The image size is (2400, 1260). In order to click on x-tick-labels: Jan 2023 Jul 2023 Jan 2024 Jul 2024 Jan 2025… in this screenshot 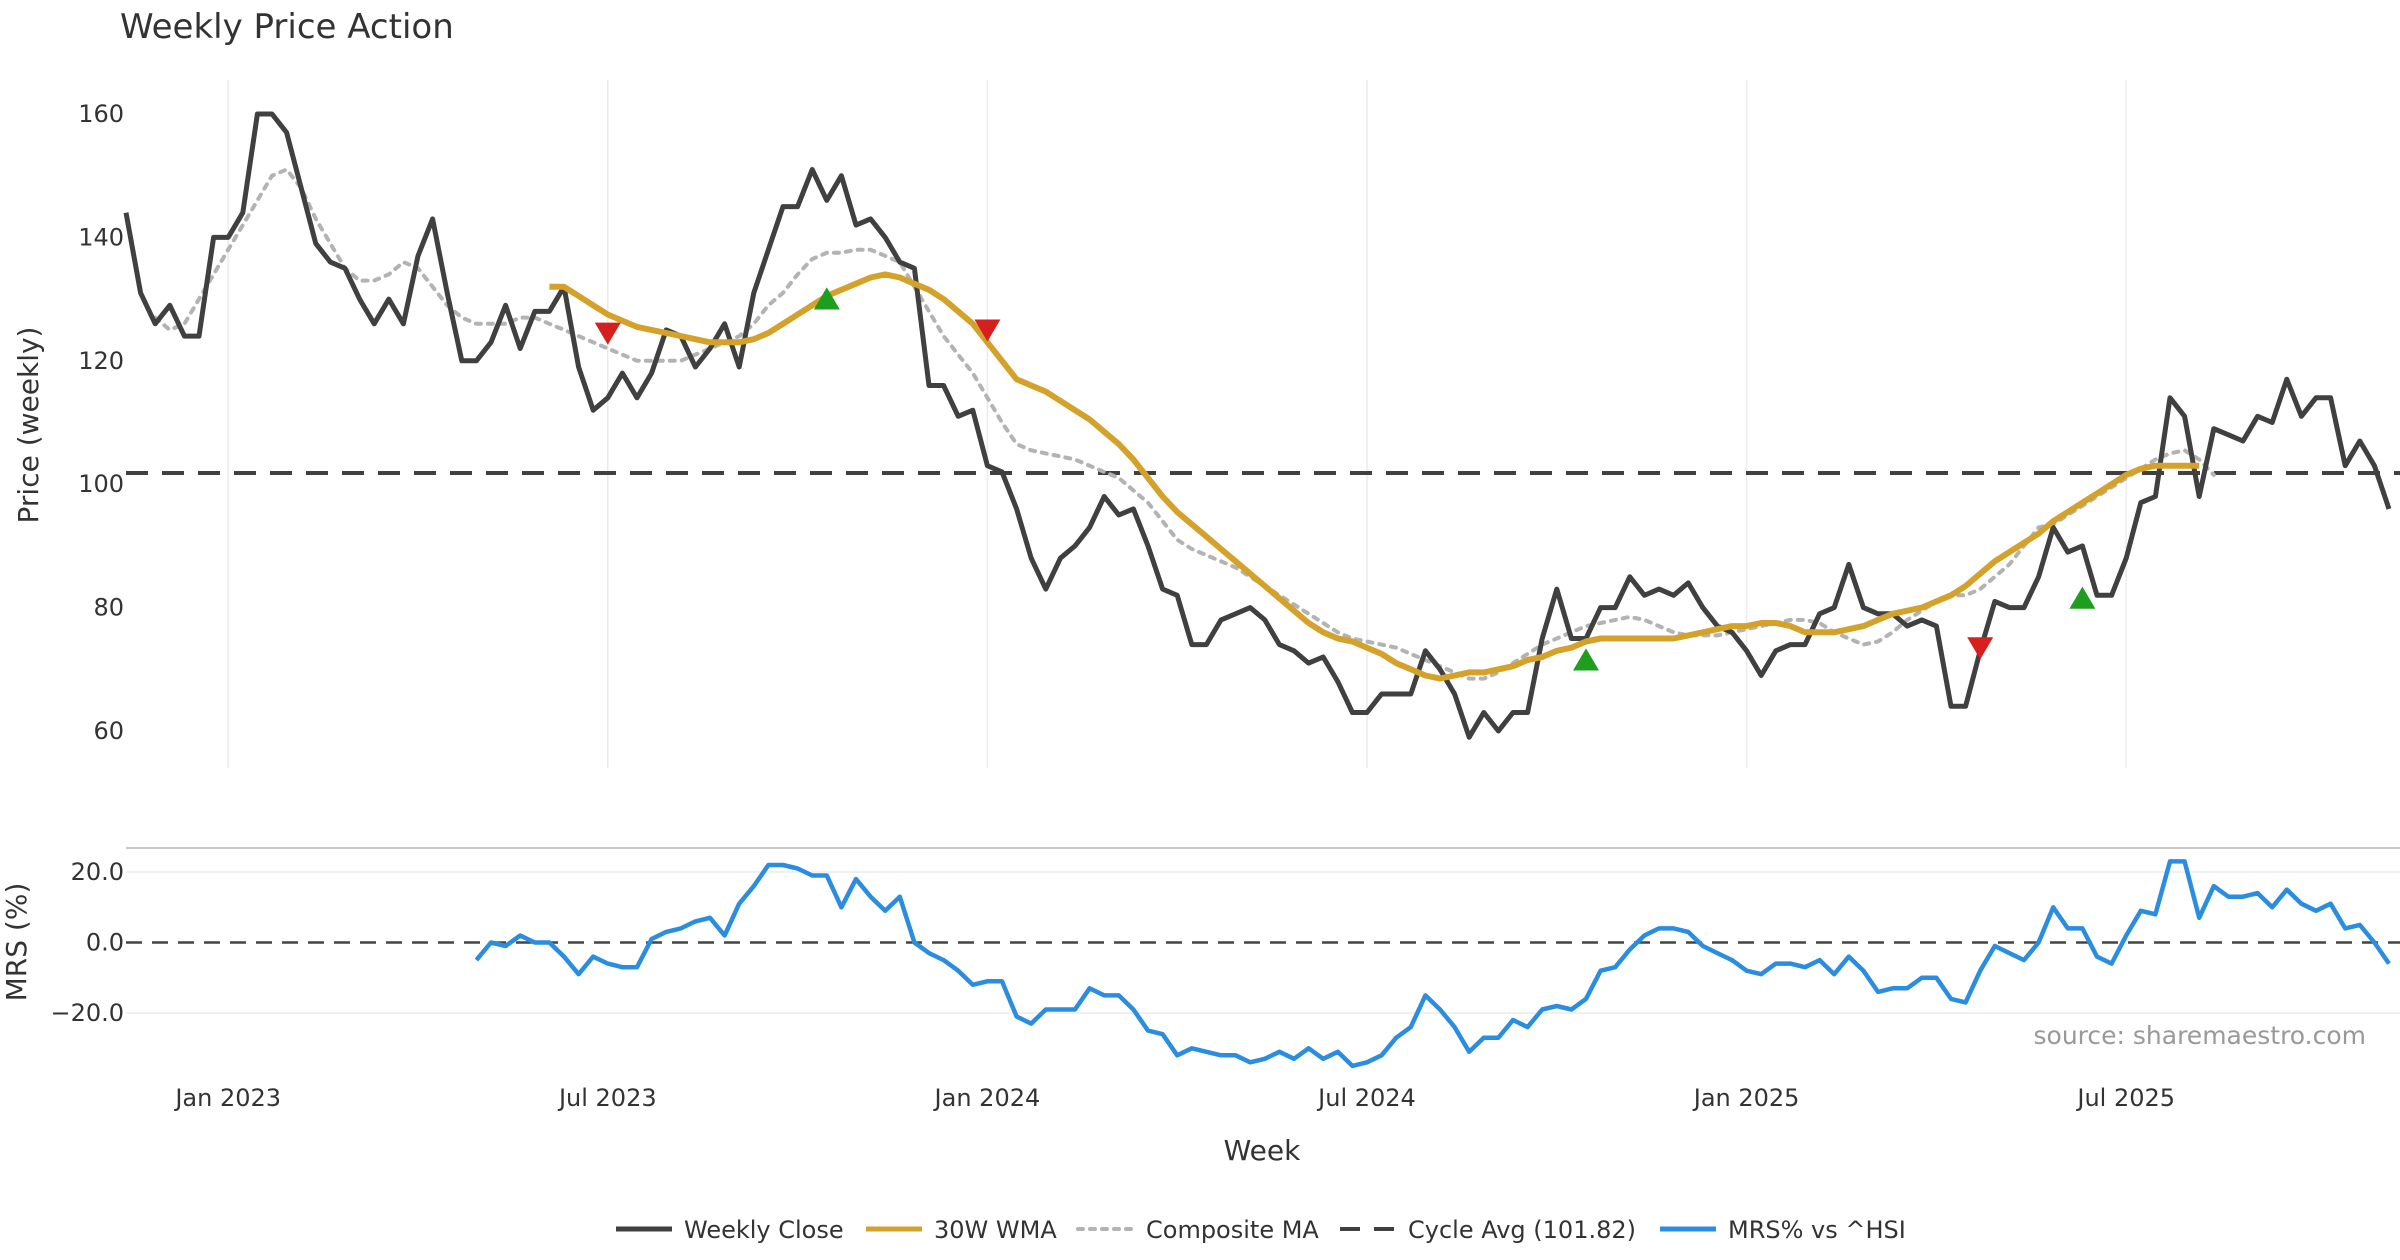, I will do `click(1174, 1098)`.